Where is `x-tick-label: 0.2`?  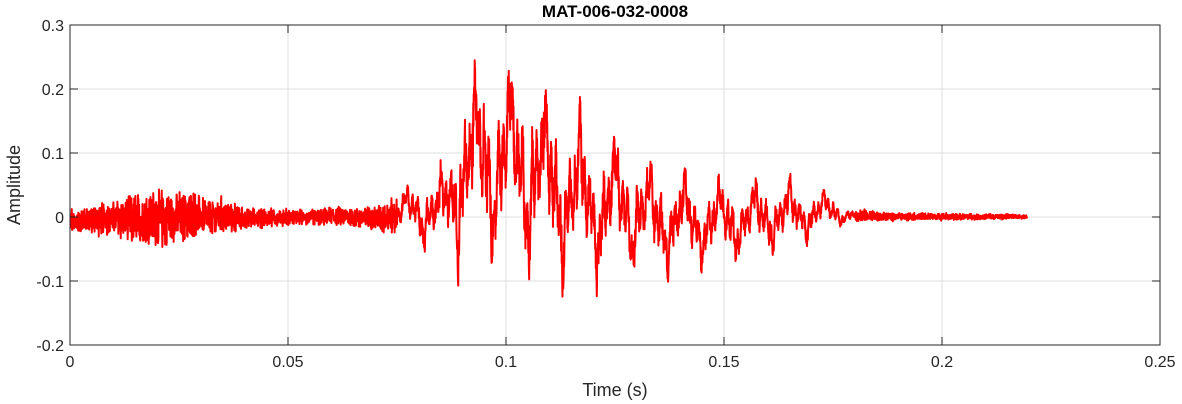 x-tick-label: 0.2 is located at coordinates (942, 362).